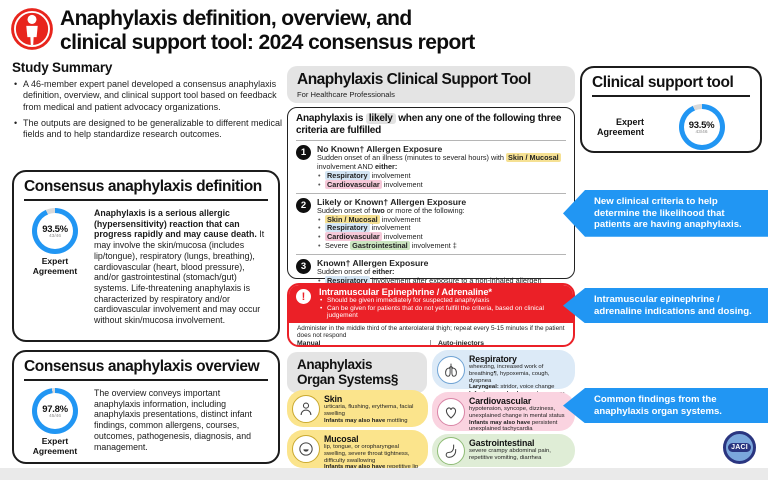  I want to click on respiratory-card-title: Respiratory, so click(493, 359).